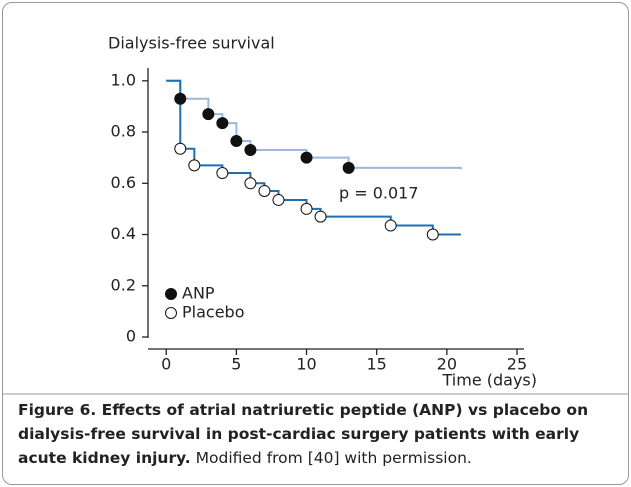  What do you see at coordinates (123, 131) in the screenshot?
I see `y-tick-label: 0.8` at bounding box center [123, 131].